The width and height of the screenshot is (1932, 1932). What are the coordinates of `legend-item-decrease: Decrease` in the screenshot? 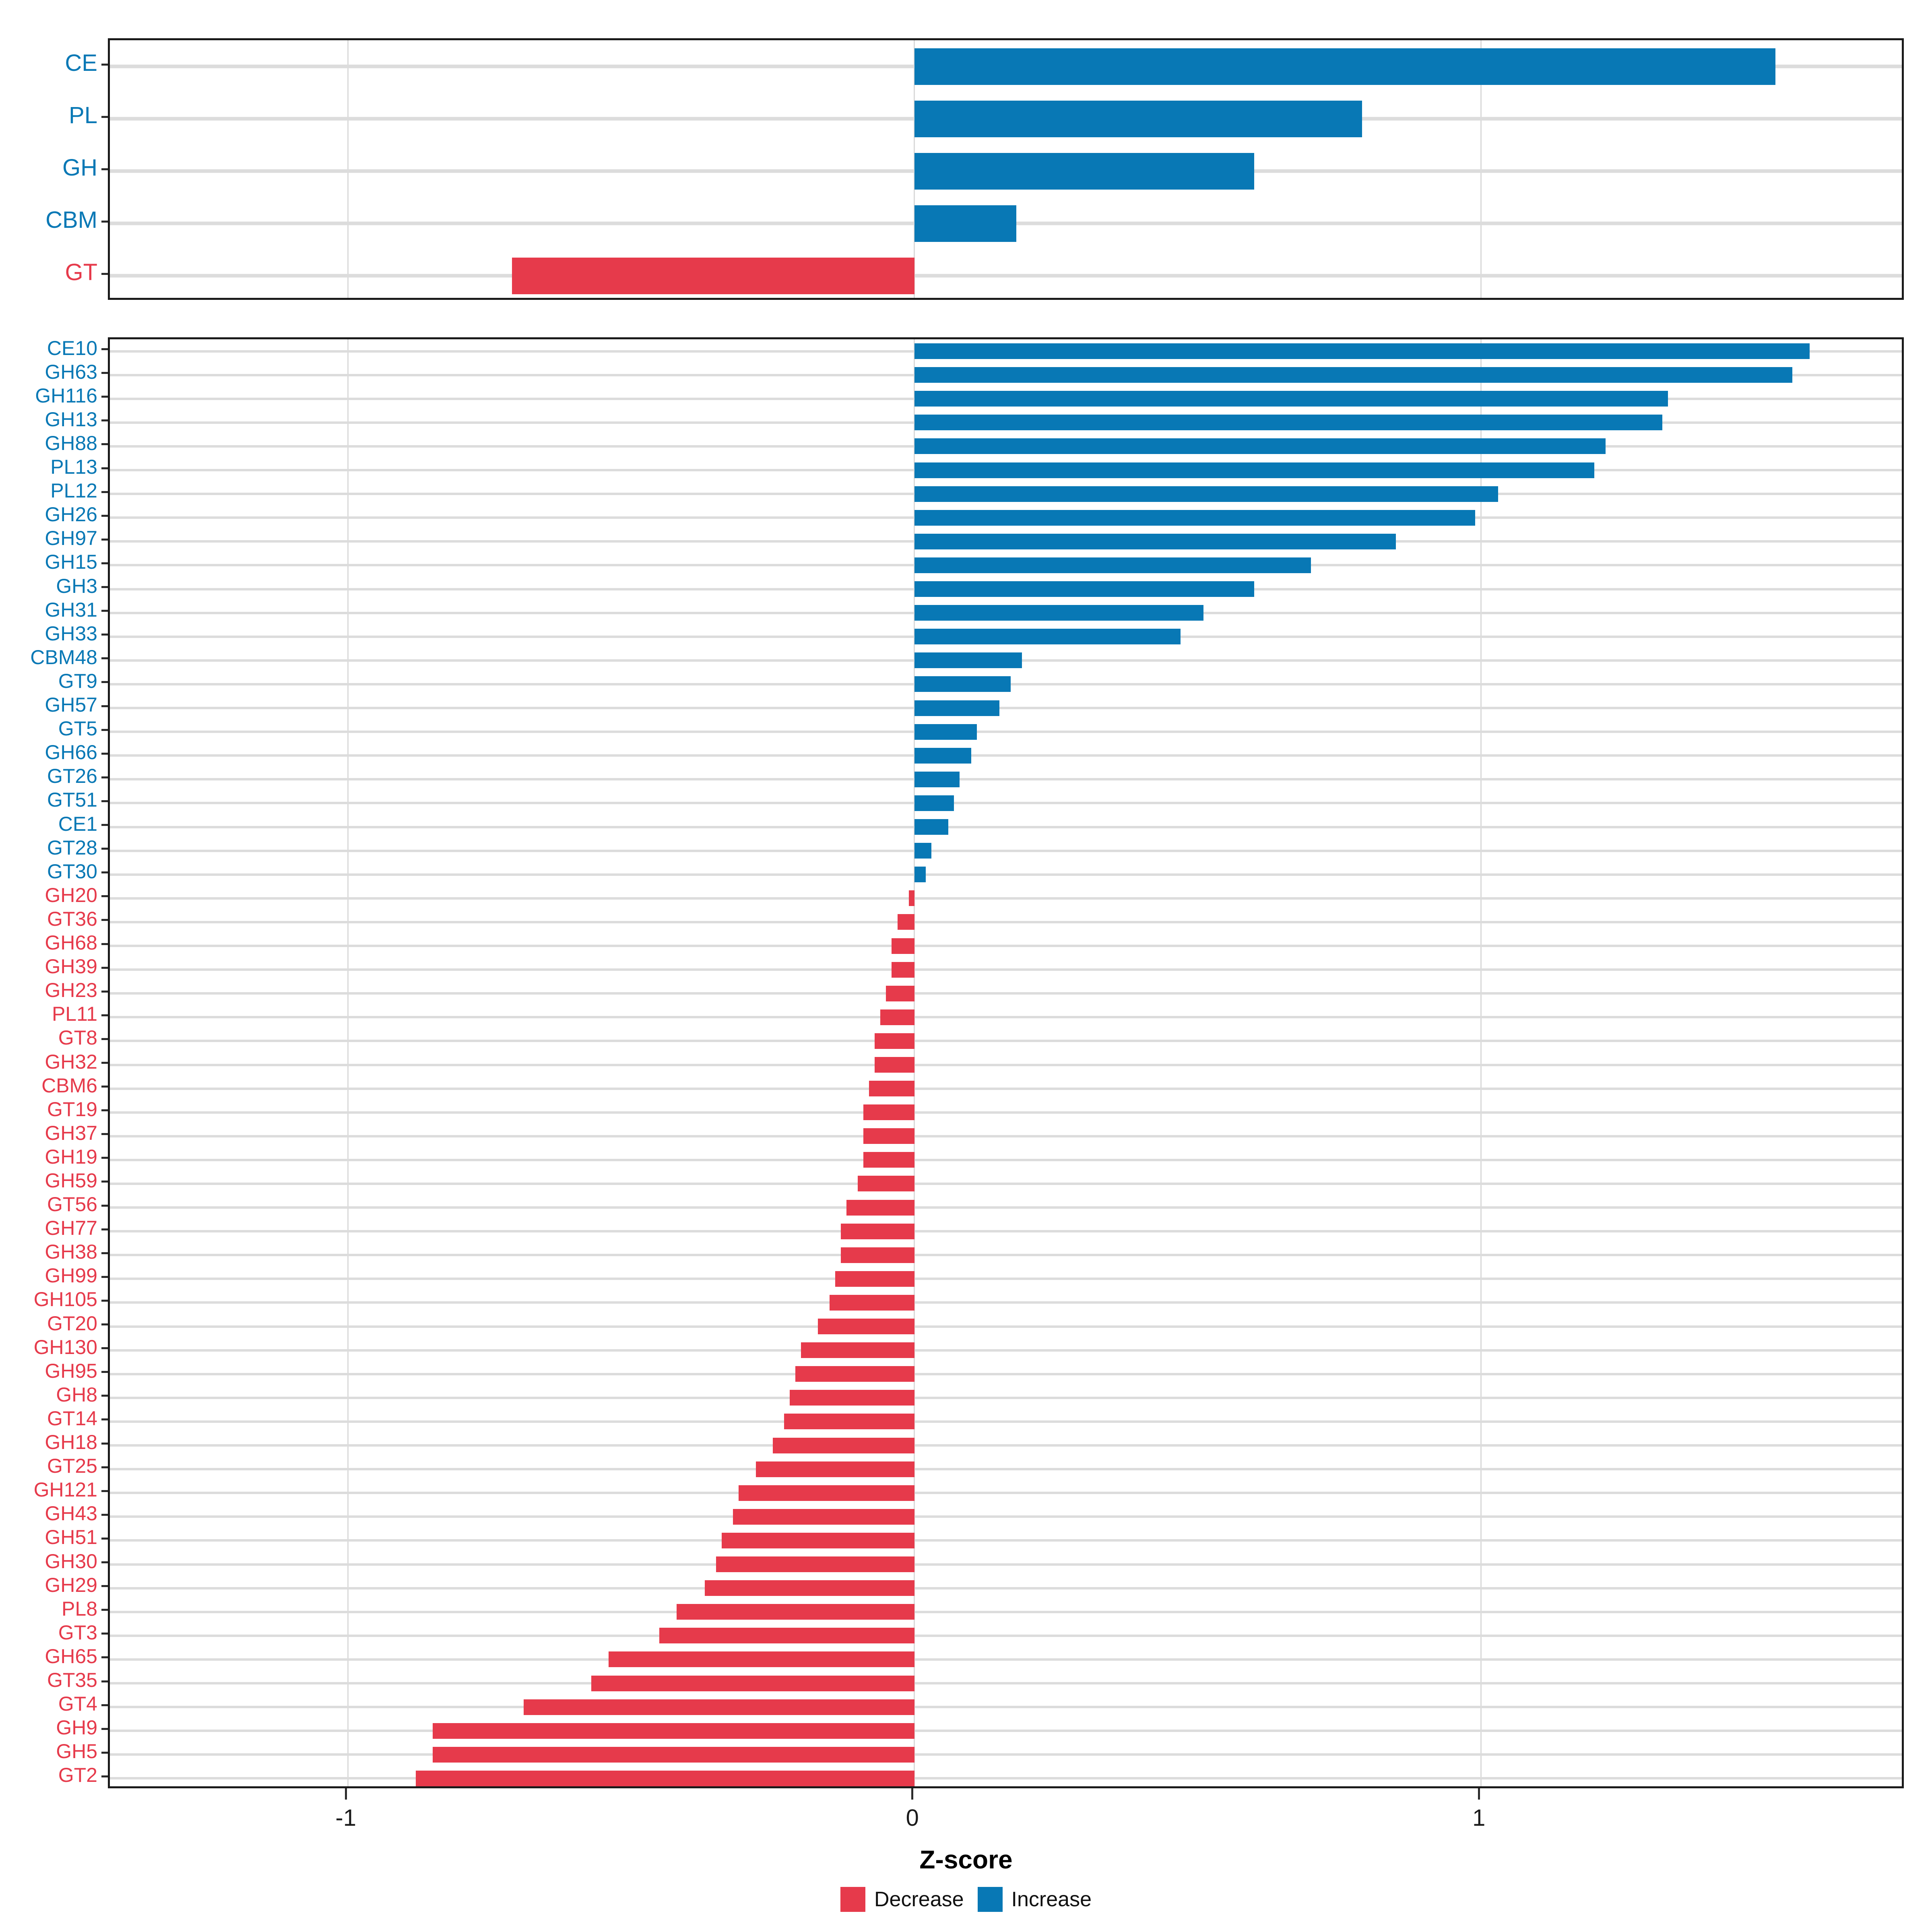 It's located at (902, 1899).